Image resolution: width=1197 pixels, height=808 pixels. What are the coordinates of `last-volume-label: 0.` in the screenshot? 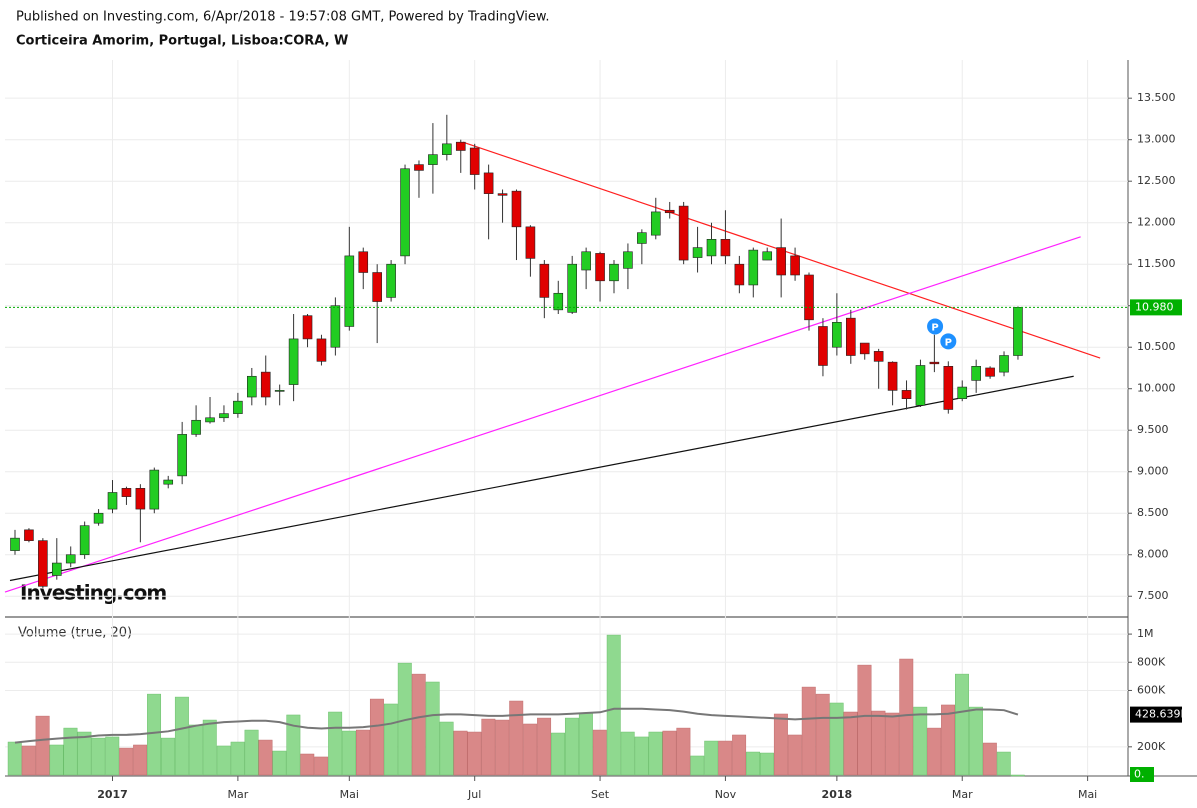 It's located at (1139, 774).